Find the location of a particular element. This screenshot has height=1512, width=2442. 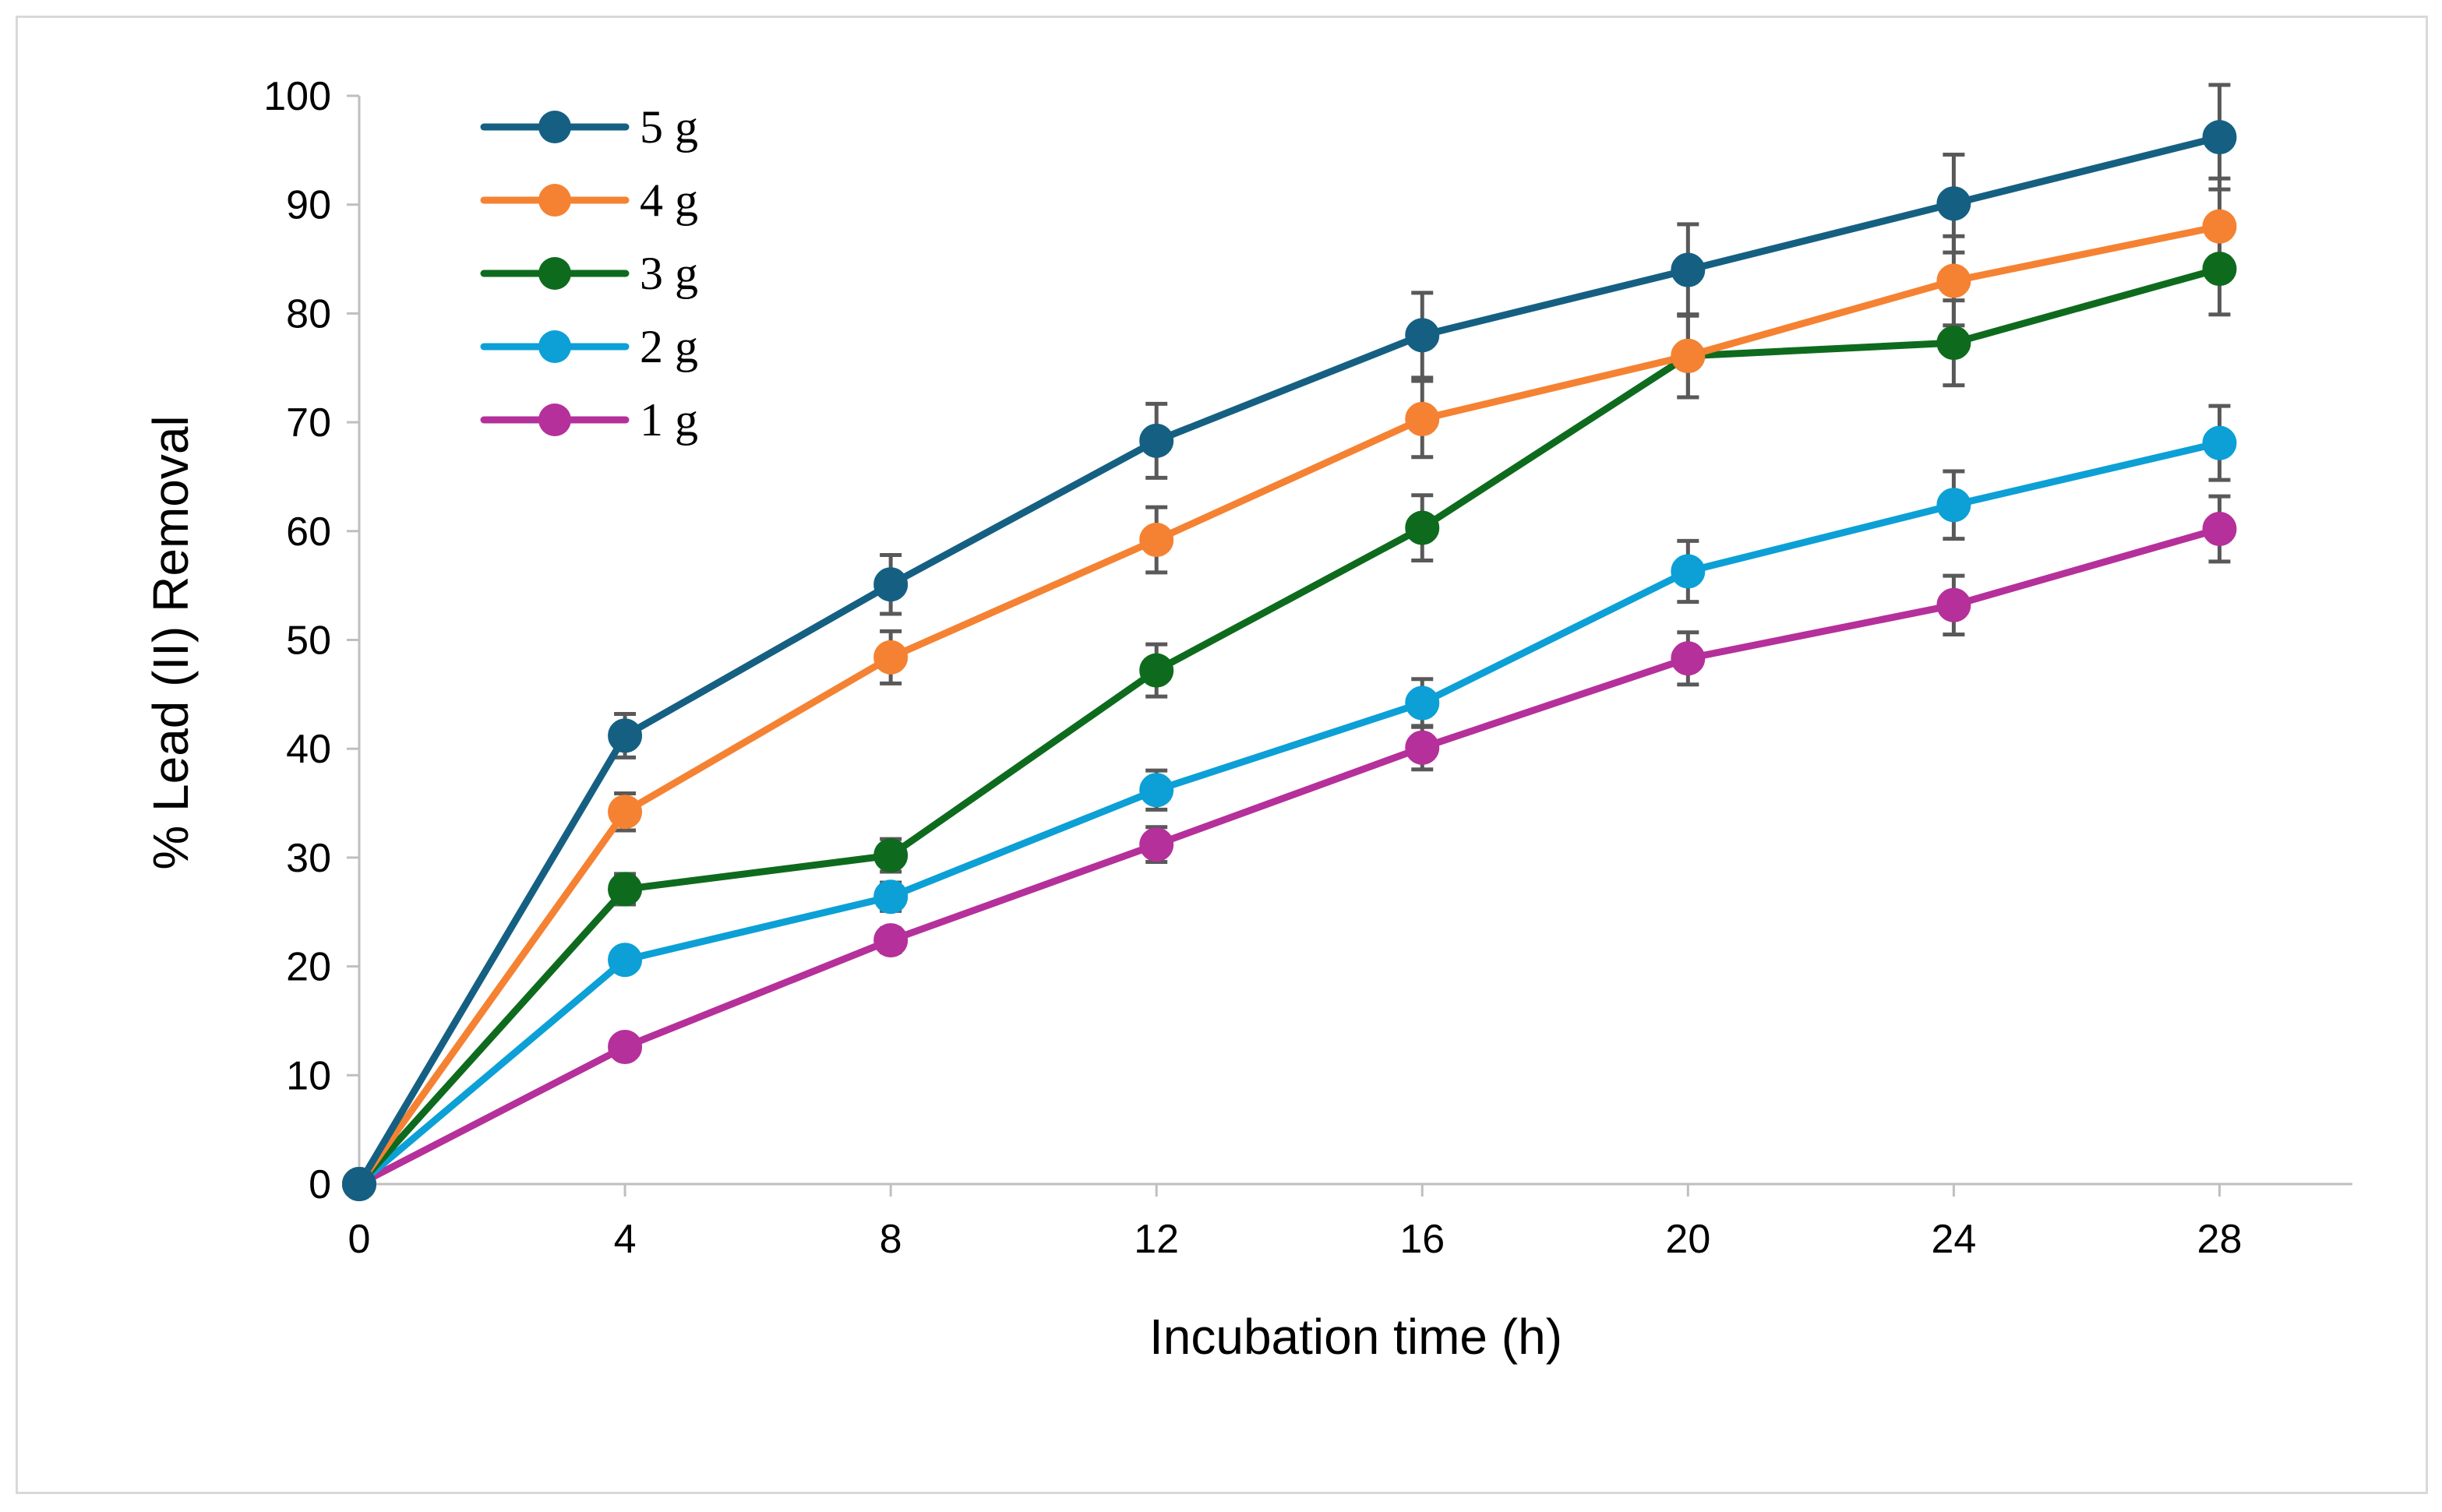

x-tick-label: 0 is located at coordinates (359, 1239).